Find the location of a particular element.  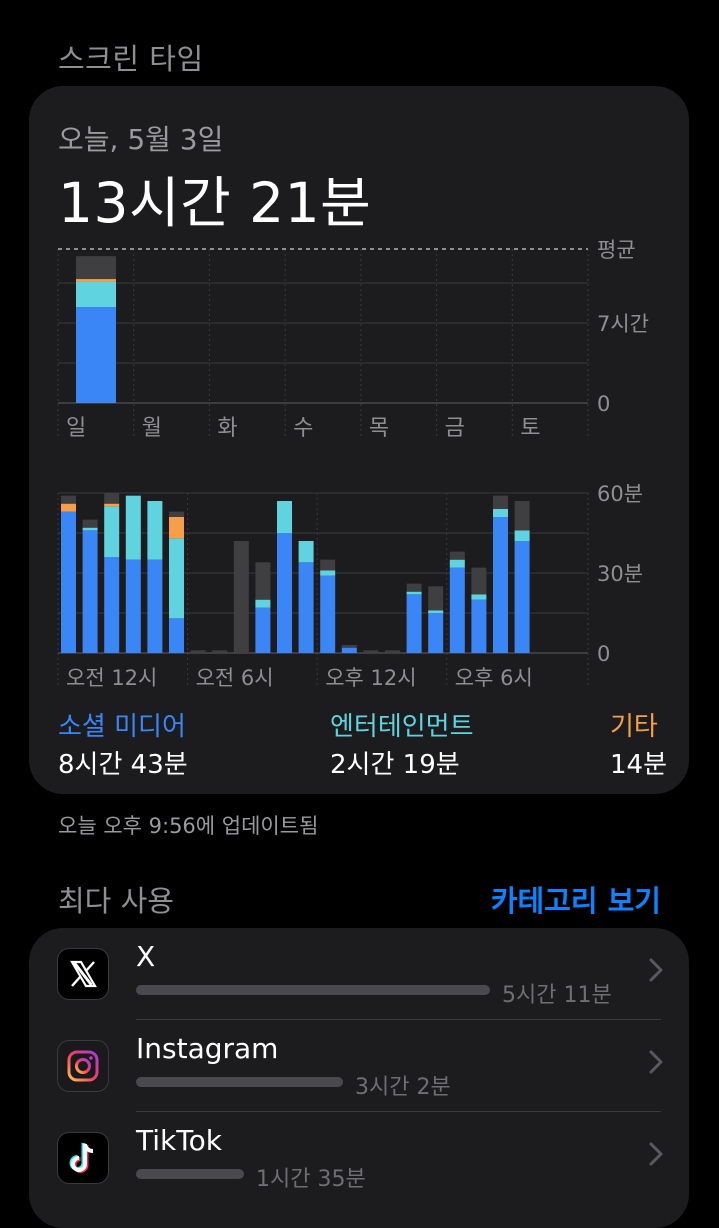

x-tick-label: 일 is located at coordinates (76, 428).